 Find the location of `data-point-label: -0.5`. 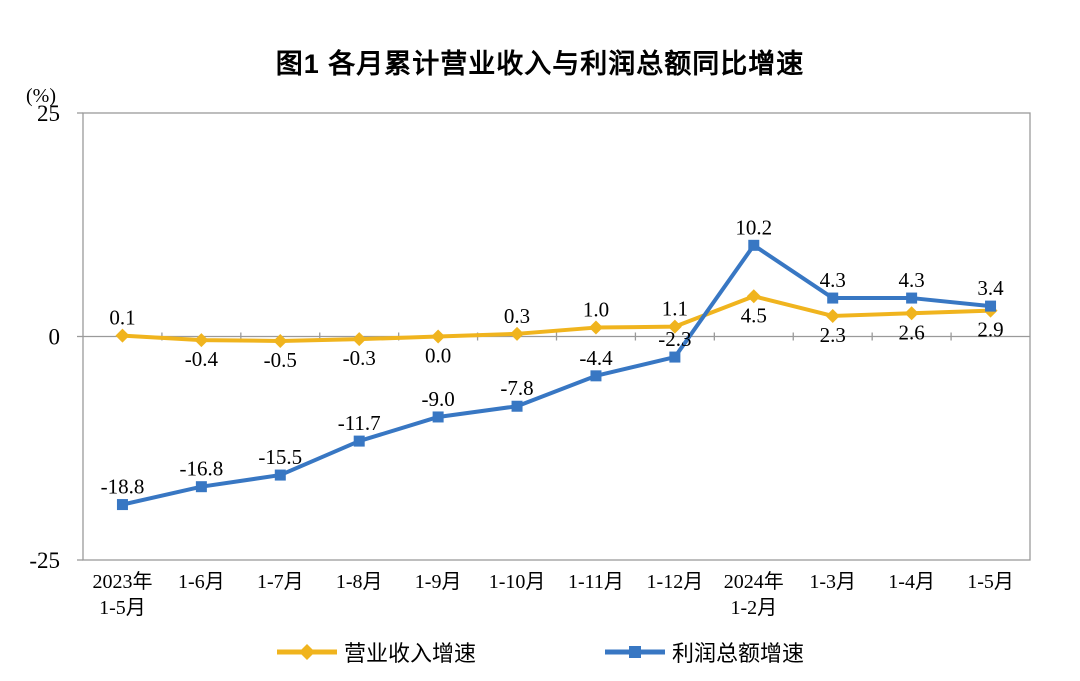

data-point-label: -0.5 is located at coordinates (280, 360).